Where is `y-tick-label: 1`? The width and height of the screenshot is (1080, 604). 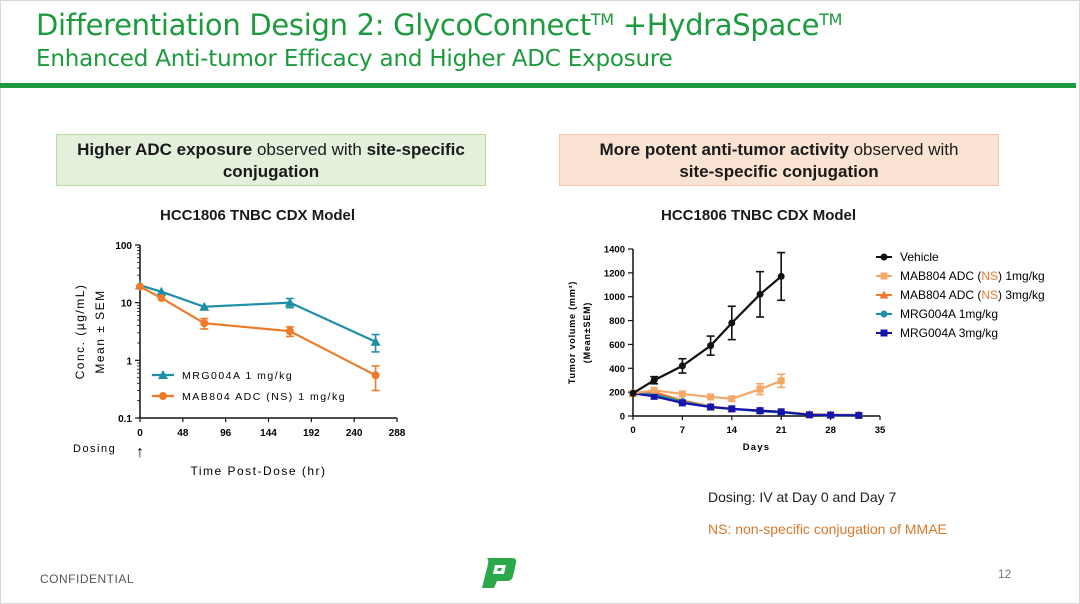 y-tick-label: 1 is located at coordinates (129, 361).